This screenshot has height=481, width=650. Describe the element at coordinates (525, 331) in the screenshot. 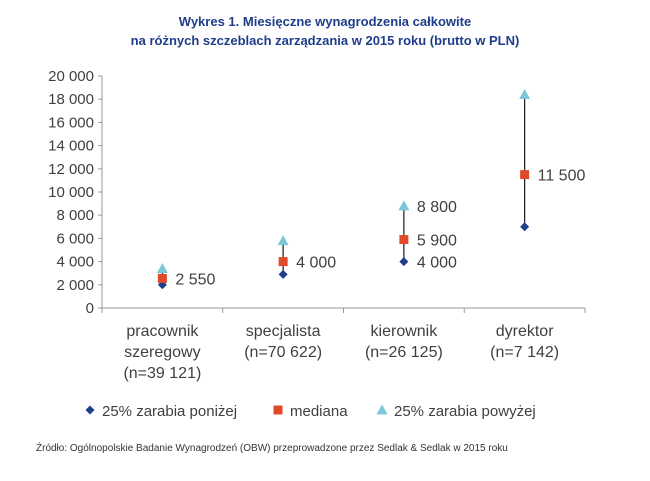

I see `x-tick-label: dyrektor` at that location.